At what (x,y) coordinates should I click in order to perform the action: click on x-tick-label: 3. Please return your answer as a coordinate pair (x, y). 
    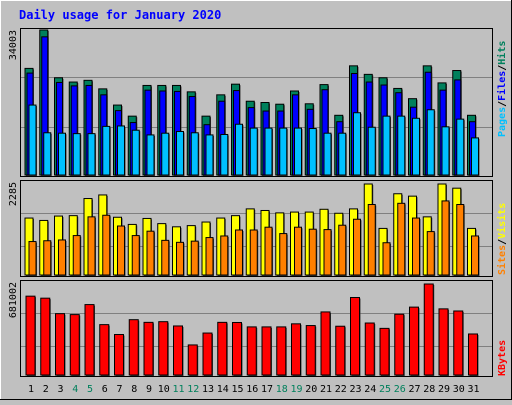
    Looking at the image, I should click on (60, 389).